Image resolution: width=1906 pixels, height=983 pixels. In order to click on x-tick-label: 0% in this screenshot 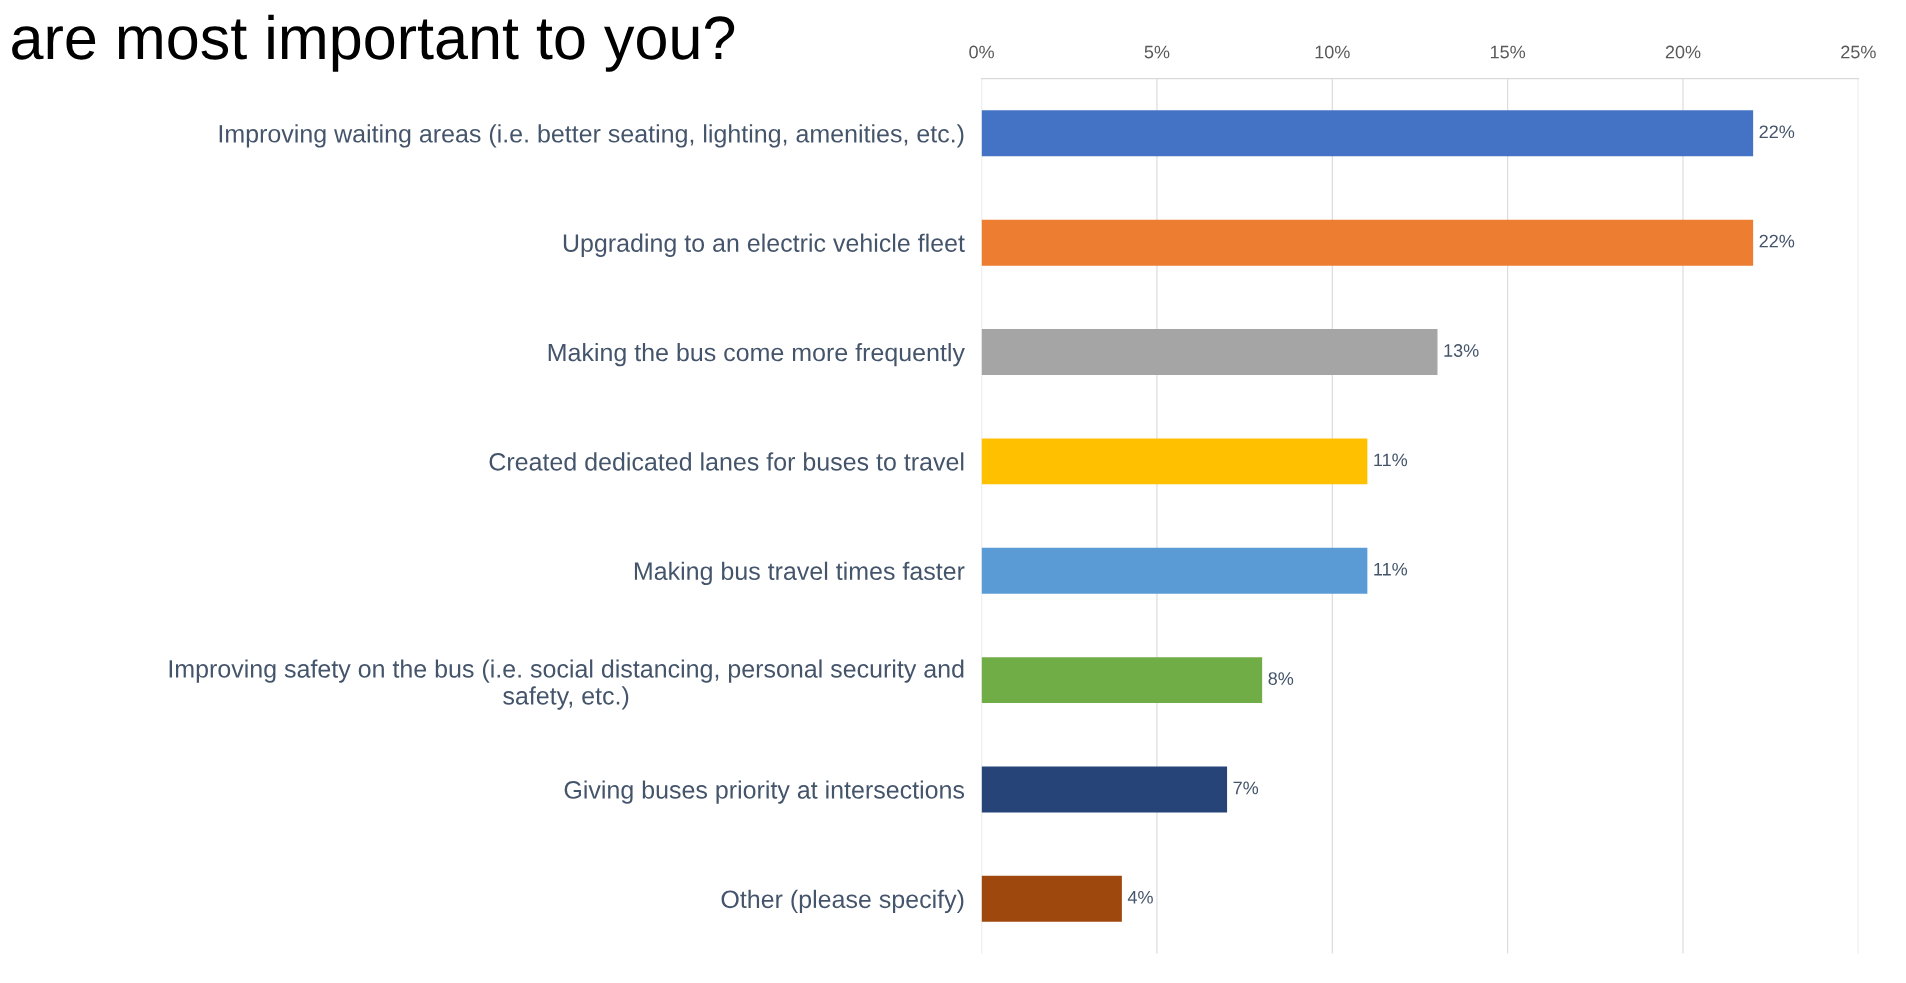, I will do `click(981, 52)`.